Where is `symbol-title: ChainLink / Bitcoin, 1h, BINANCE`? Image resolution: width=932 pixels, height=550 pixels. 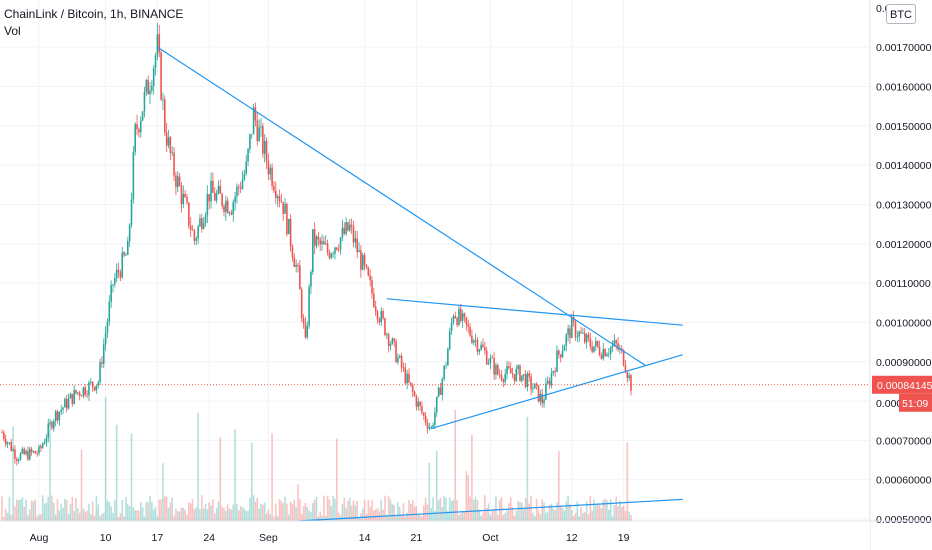
symbol-title: ChainLink / Bitcoin, 1h, BINANCE is located at coordinates (94, 14).